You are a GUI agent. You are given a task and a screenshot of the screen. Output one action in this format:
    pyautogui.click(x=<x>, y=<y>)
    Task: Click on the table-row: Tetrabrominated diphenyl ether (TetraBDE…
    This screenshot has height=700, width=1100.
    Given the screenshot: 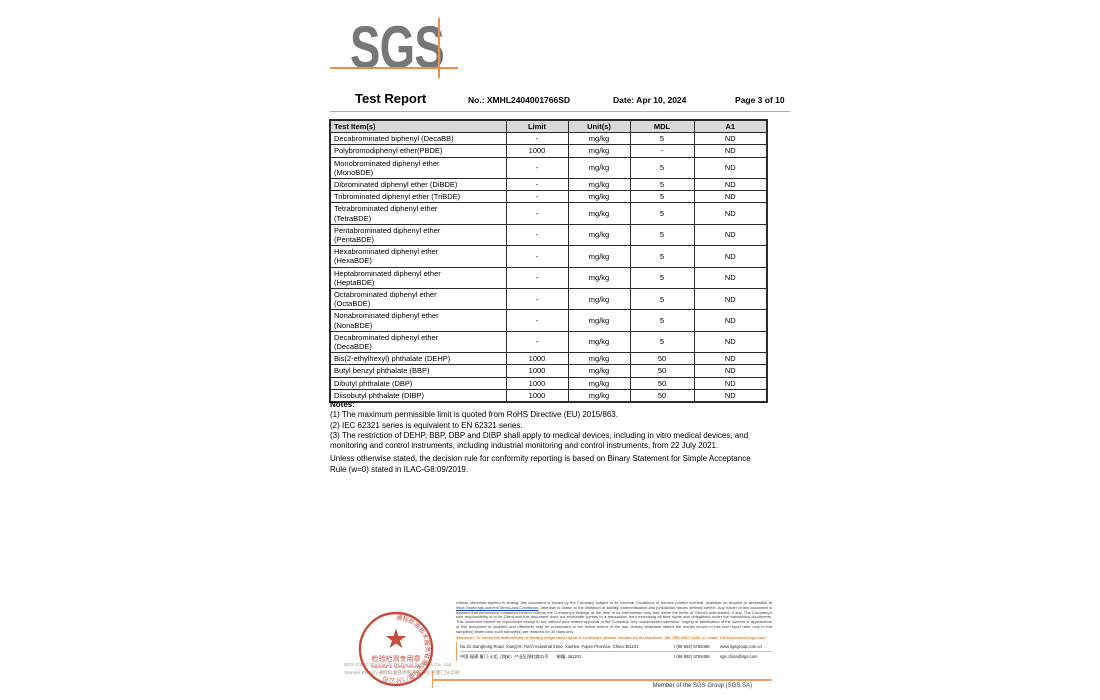 What is the action you would take?
    pyautogui.click(x=548, y=213)
    